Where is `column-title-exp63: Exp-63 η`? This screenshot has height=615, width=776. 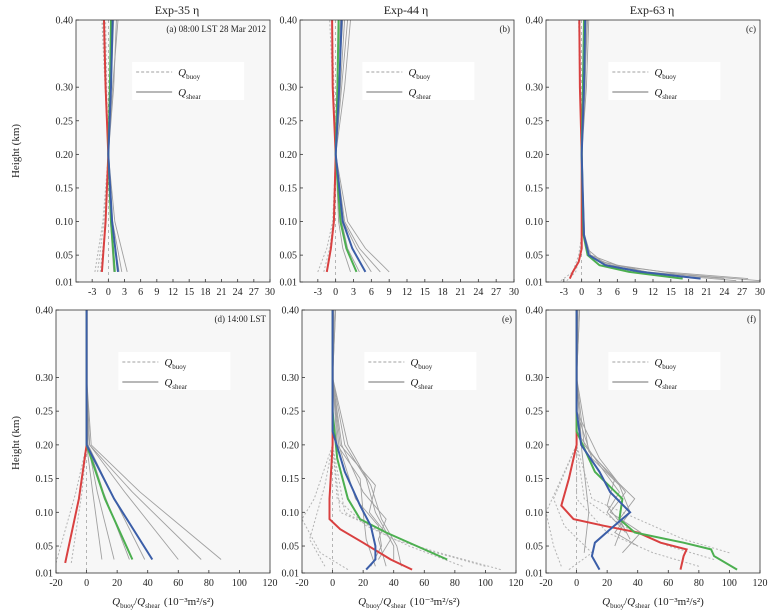 column-title-exp63: Exp-63 η is located at coordinates (652, 10).